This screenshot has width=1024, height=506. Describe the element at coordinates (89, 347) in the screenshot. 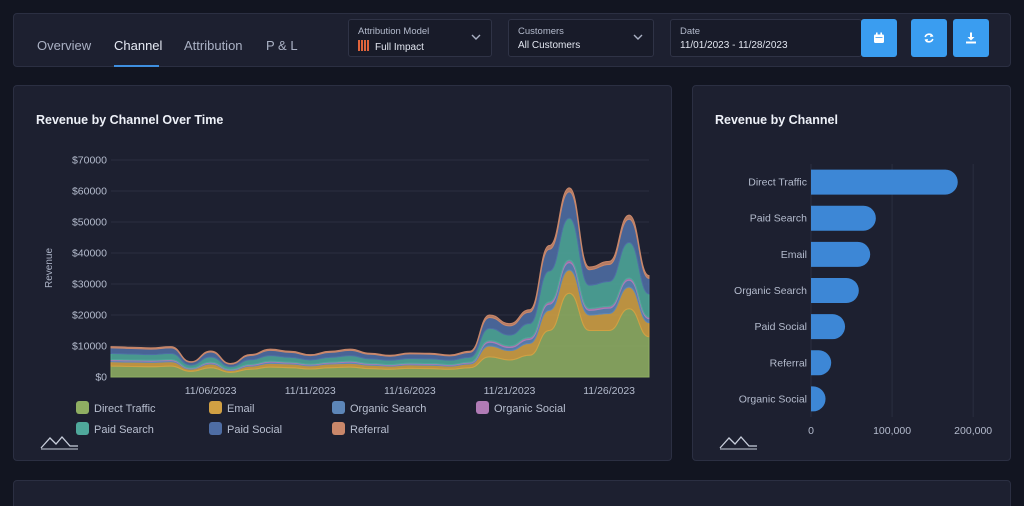

I see `y-tick-label: $10000` at that location.